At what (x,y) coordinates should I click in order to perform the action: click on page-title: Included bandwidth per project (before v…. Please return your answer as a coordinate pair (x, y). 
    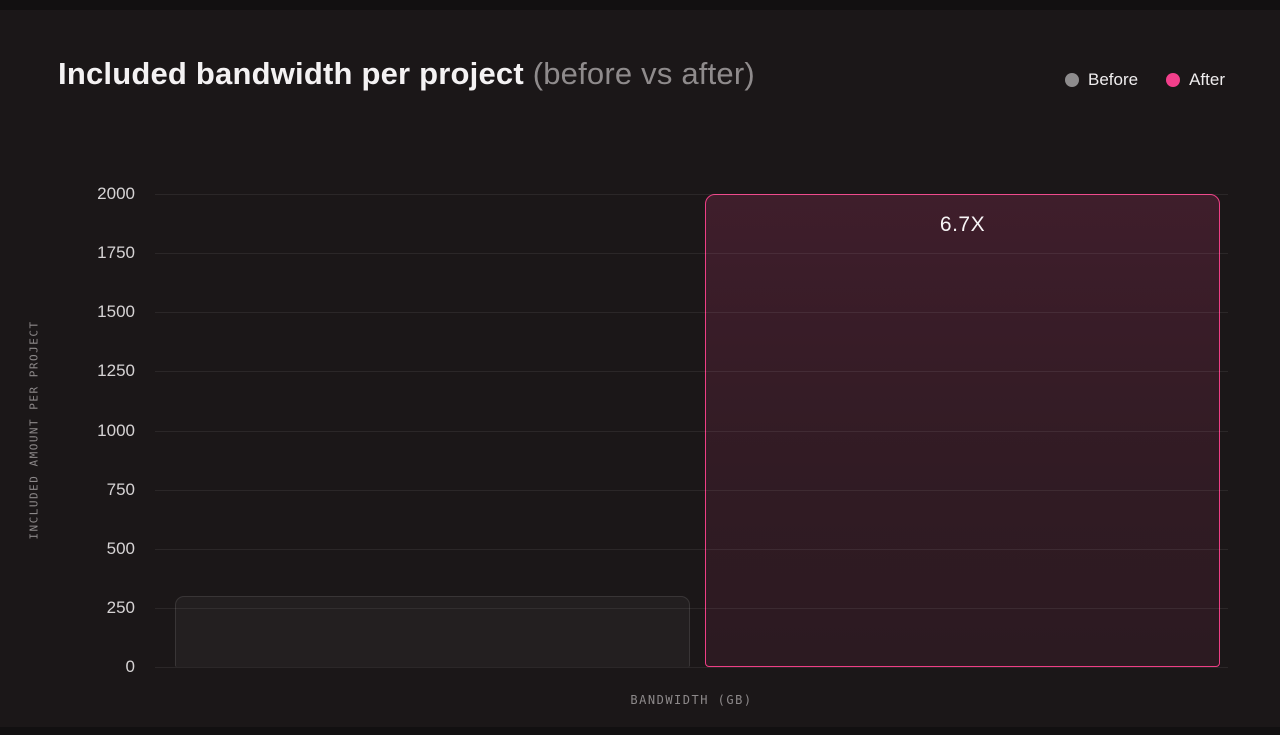
    Looking at the image, I should click on (406, 74).